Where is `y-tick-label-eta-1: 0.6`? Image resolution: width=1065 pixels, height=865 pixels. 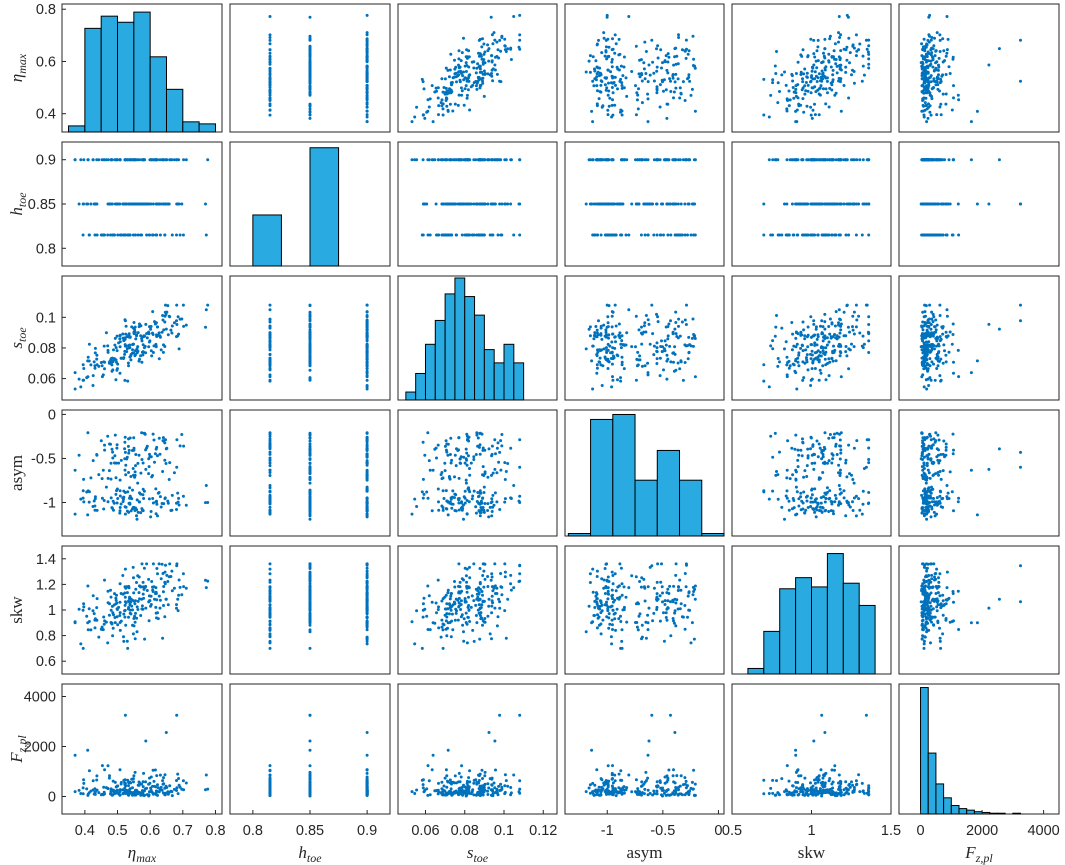 y-tick-label-eta-1: 0.6 is located at coordinates (46, 62).